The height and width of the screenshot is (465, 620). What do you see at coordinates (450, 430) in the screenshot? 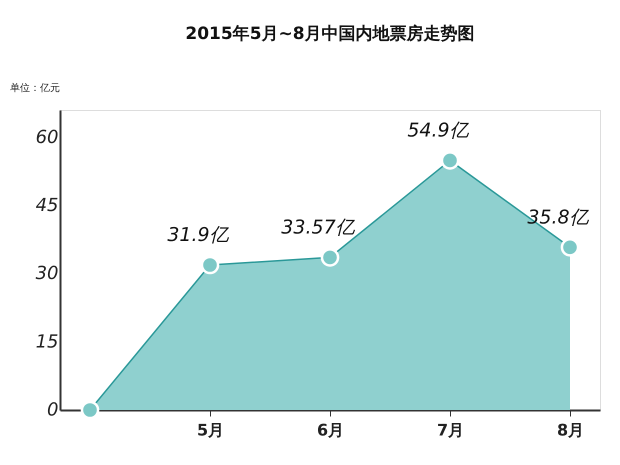
I see `x-tick-label: 7月` at bounding box center [450, 430].